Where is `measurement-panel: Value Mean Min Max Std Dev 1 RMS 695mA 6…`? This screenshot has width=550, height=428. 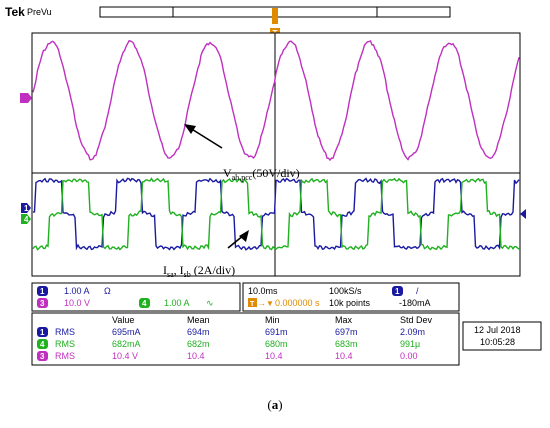 measurement-panel: Value Mean Min Max Std Dev 1 RMS 695mA 6… is located at coordinates (245, 339).